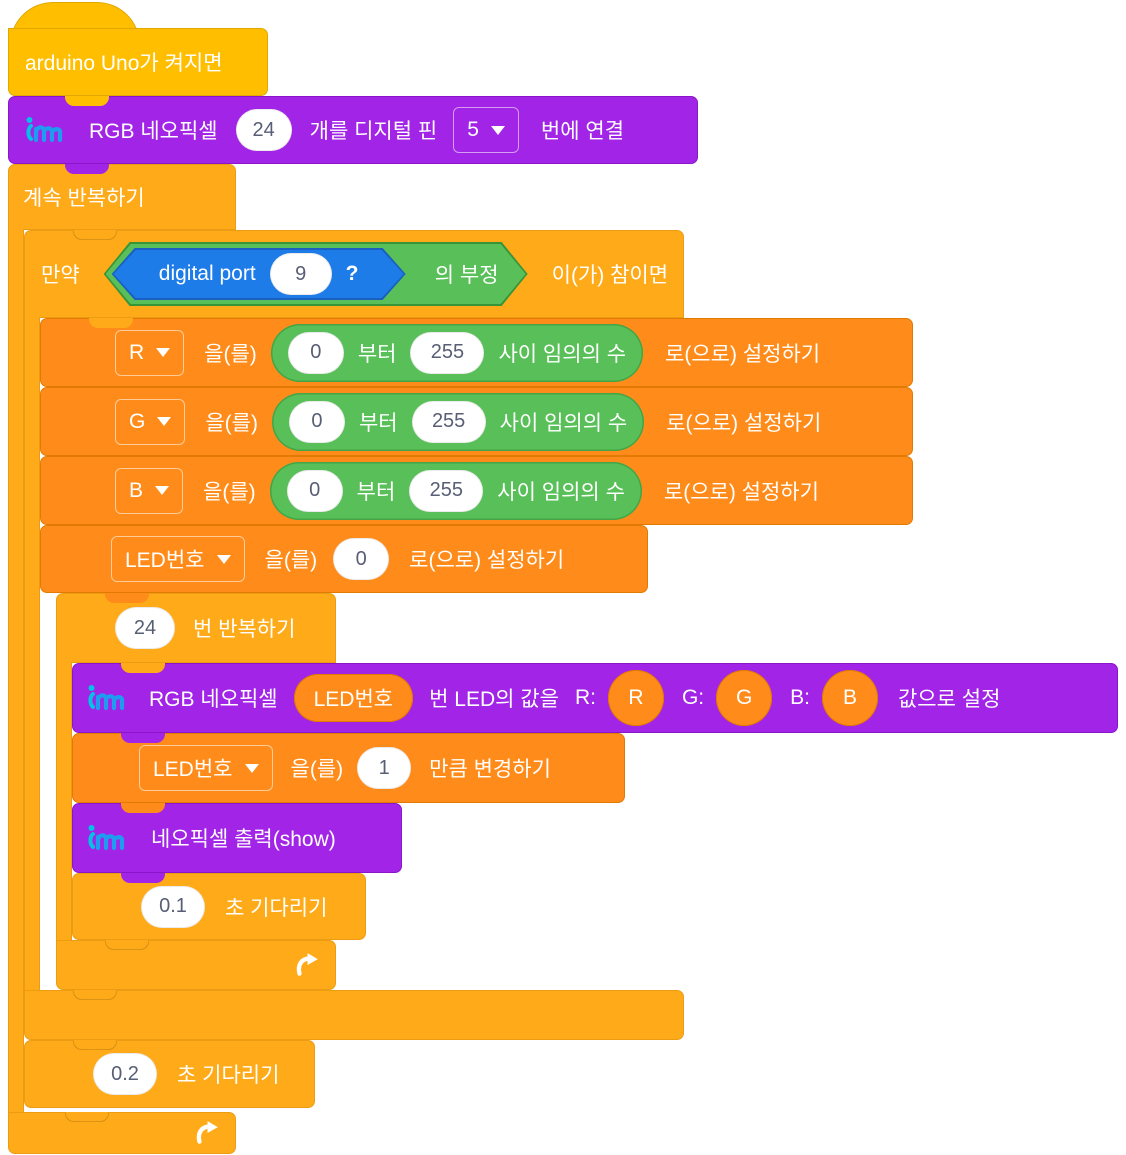  I want to click on if-block-top: 만약 digital port 9 ? 의 부정 이(가) 참이면, so click(354, 274).